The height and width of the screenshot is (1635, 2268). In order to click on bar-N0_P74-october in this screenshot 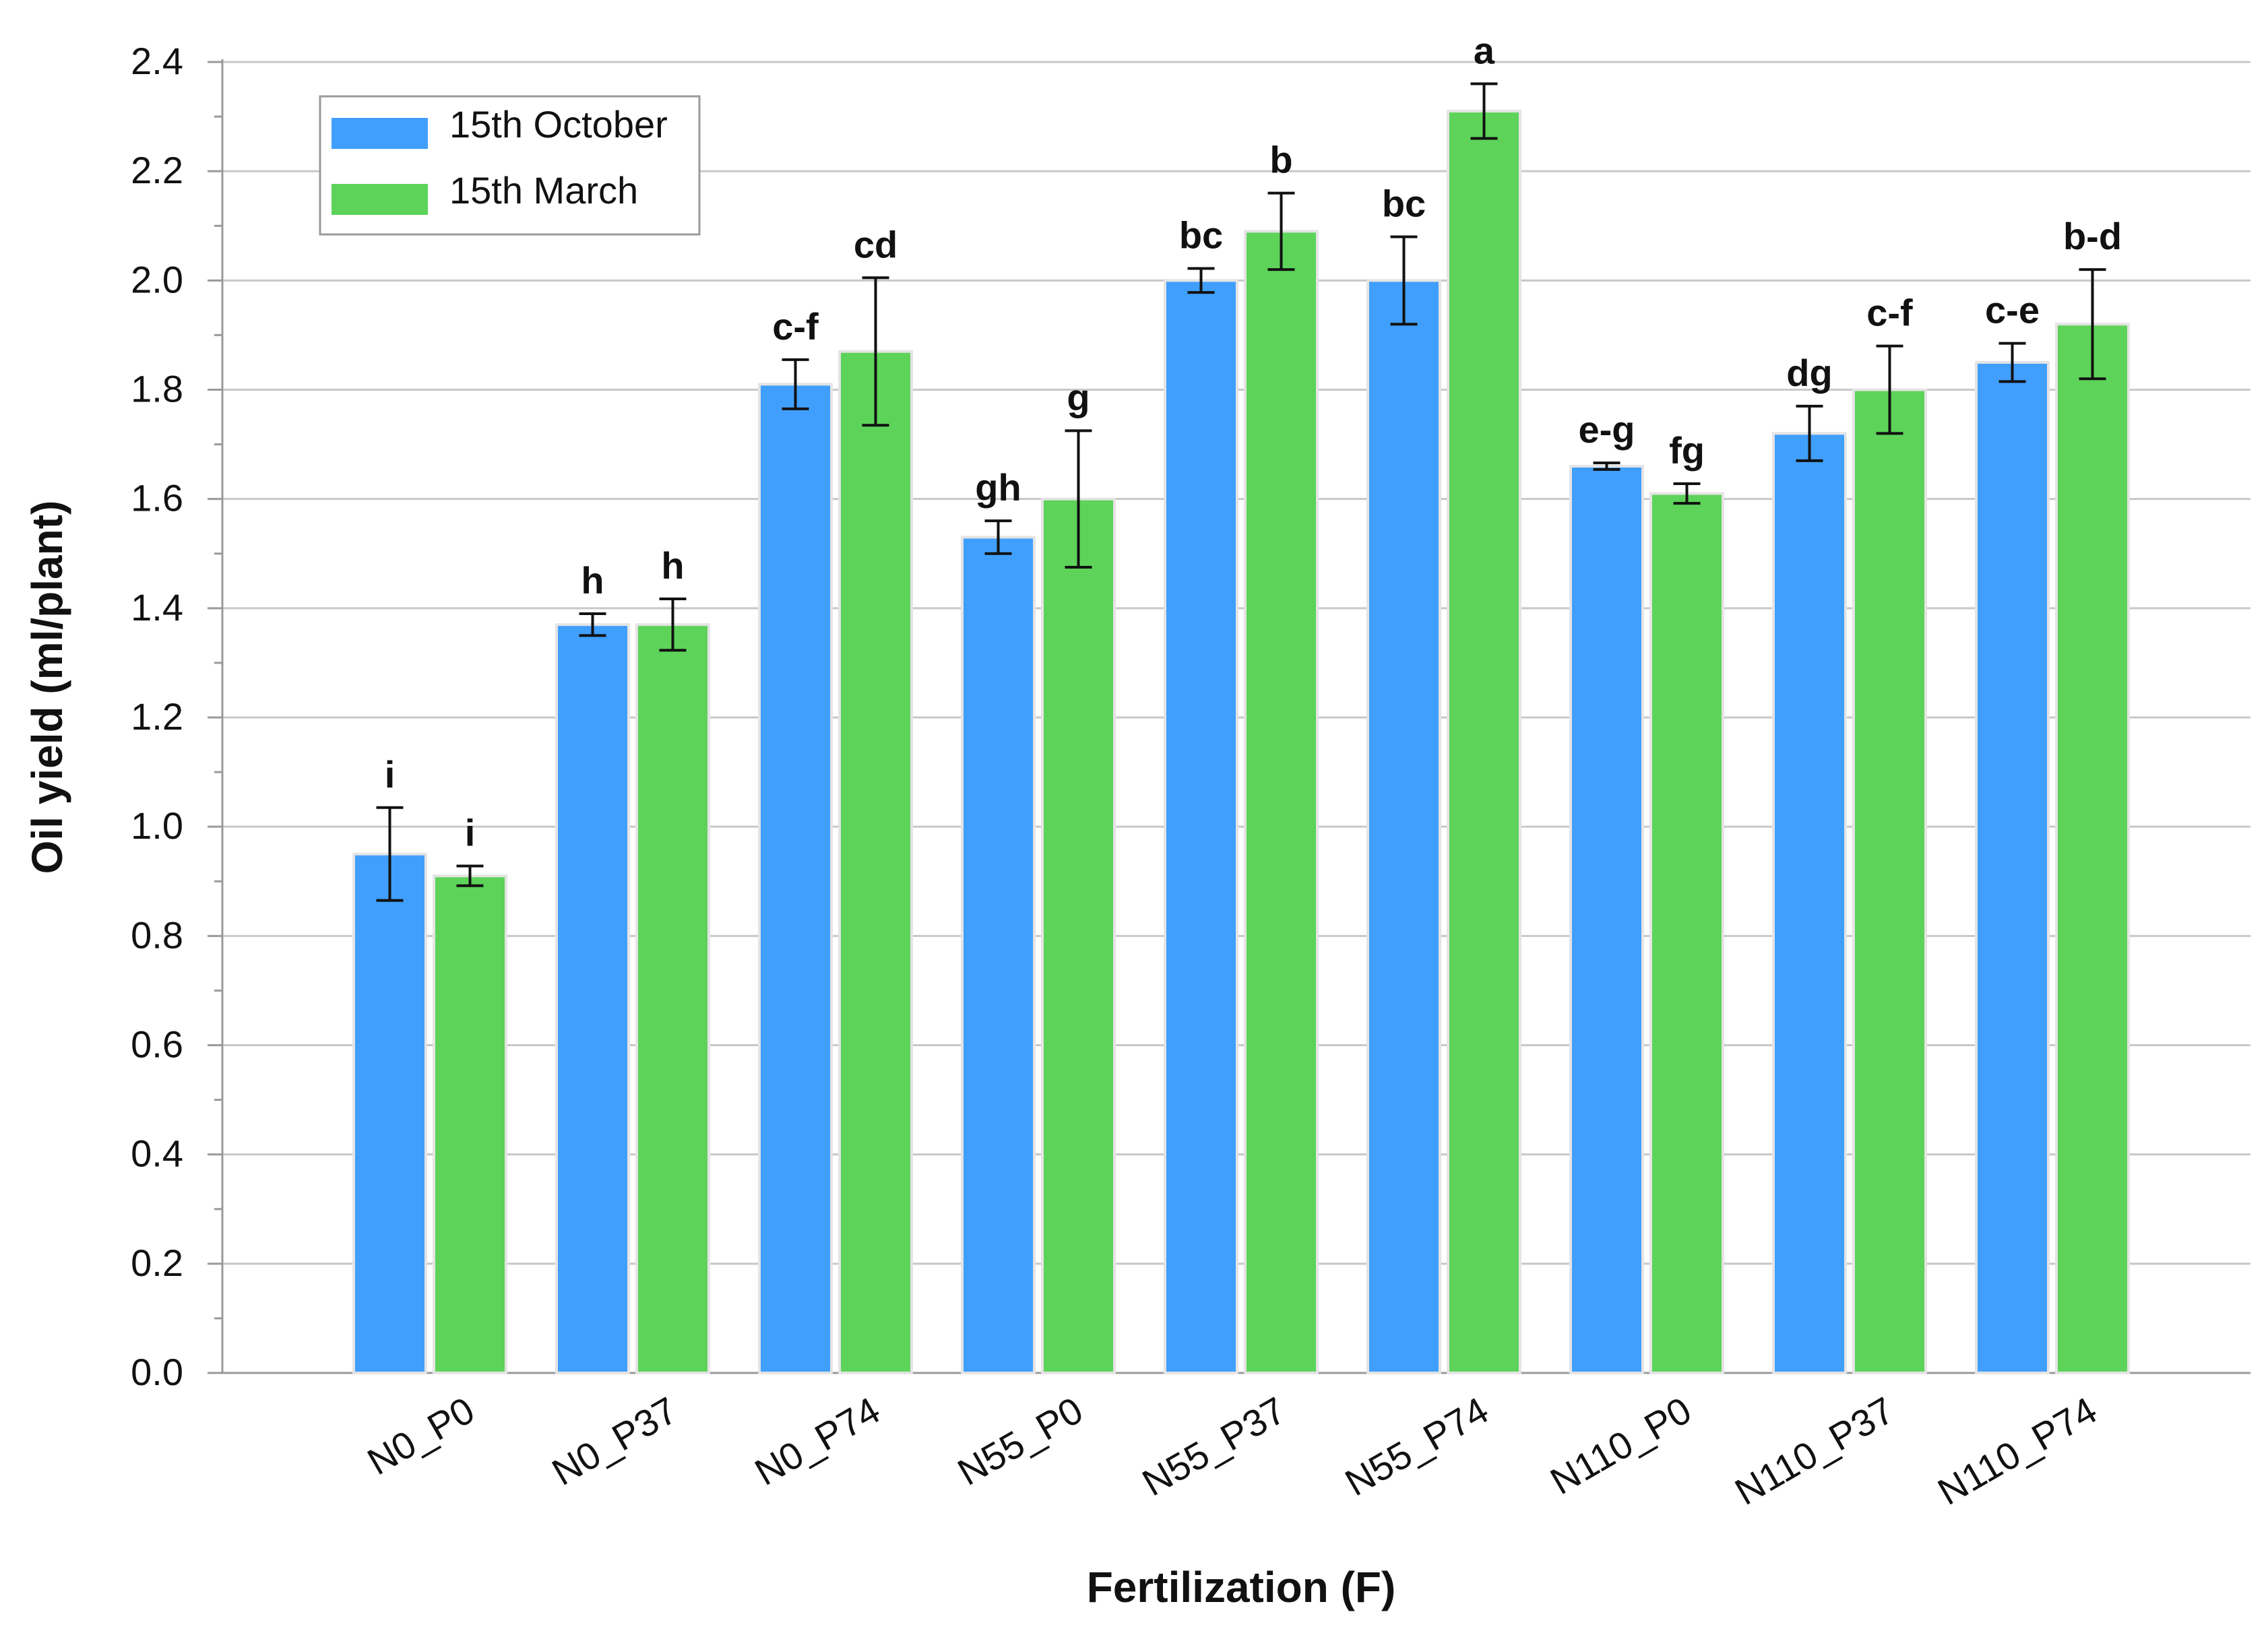, I will do `click(795, 878)`.